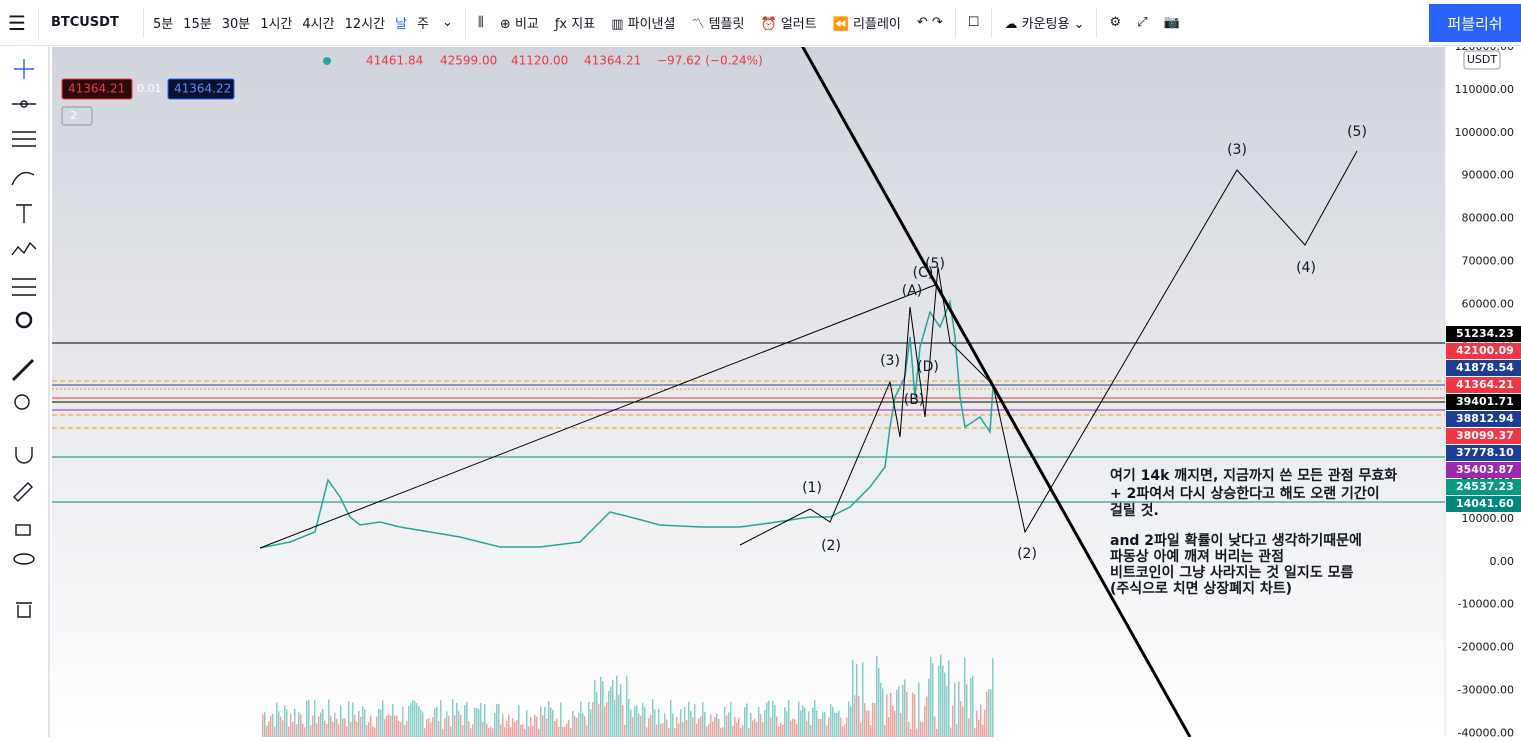 Image resolution: width=1521 pixels, height=741 pixels. I want to click on lock-draw-tool, so click(23, 492).